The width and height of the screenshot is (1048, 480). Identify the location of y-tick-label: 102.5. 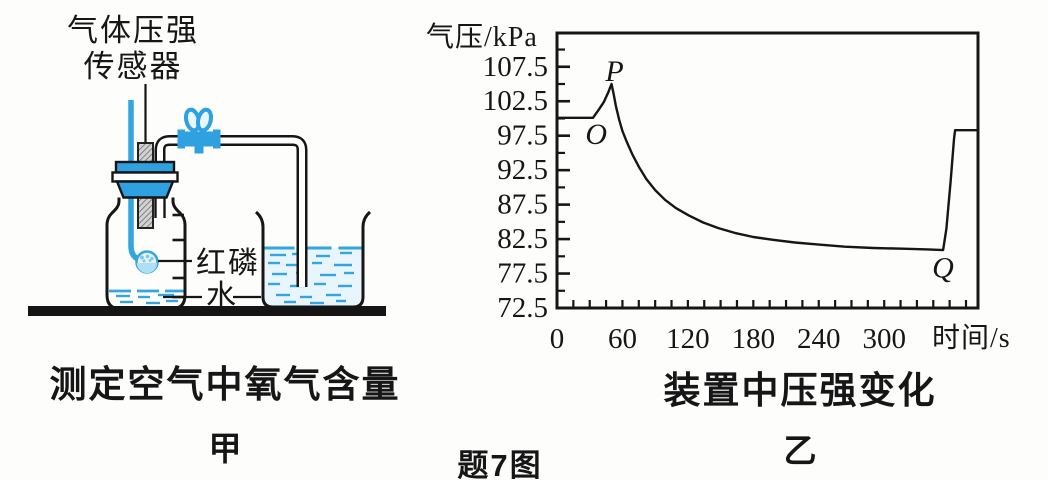
(515, 101).